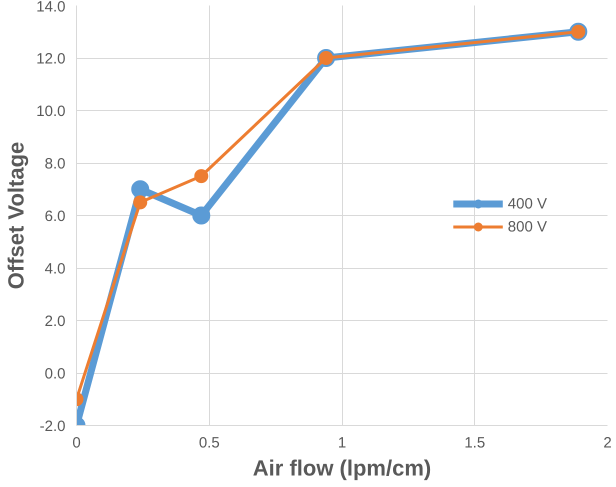  I want to click on y-tick-label: 14.0, so click(51, 8).